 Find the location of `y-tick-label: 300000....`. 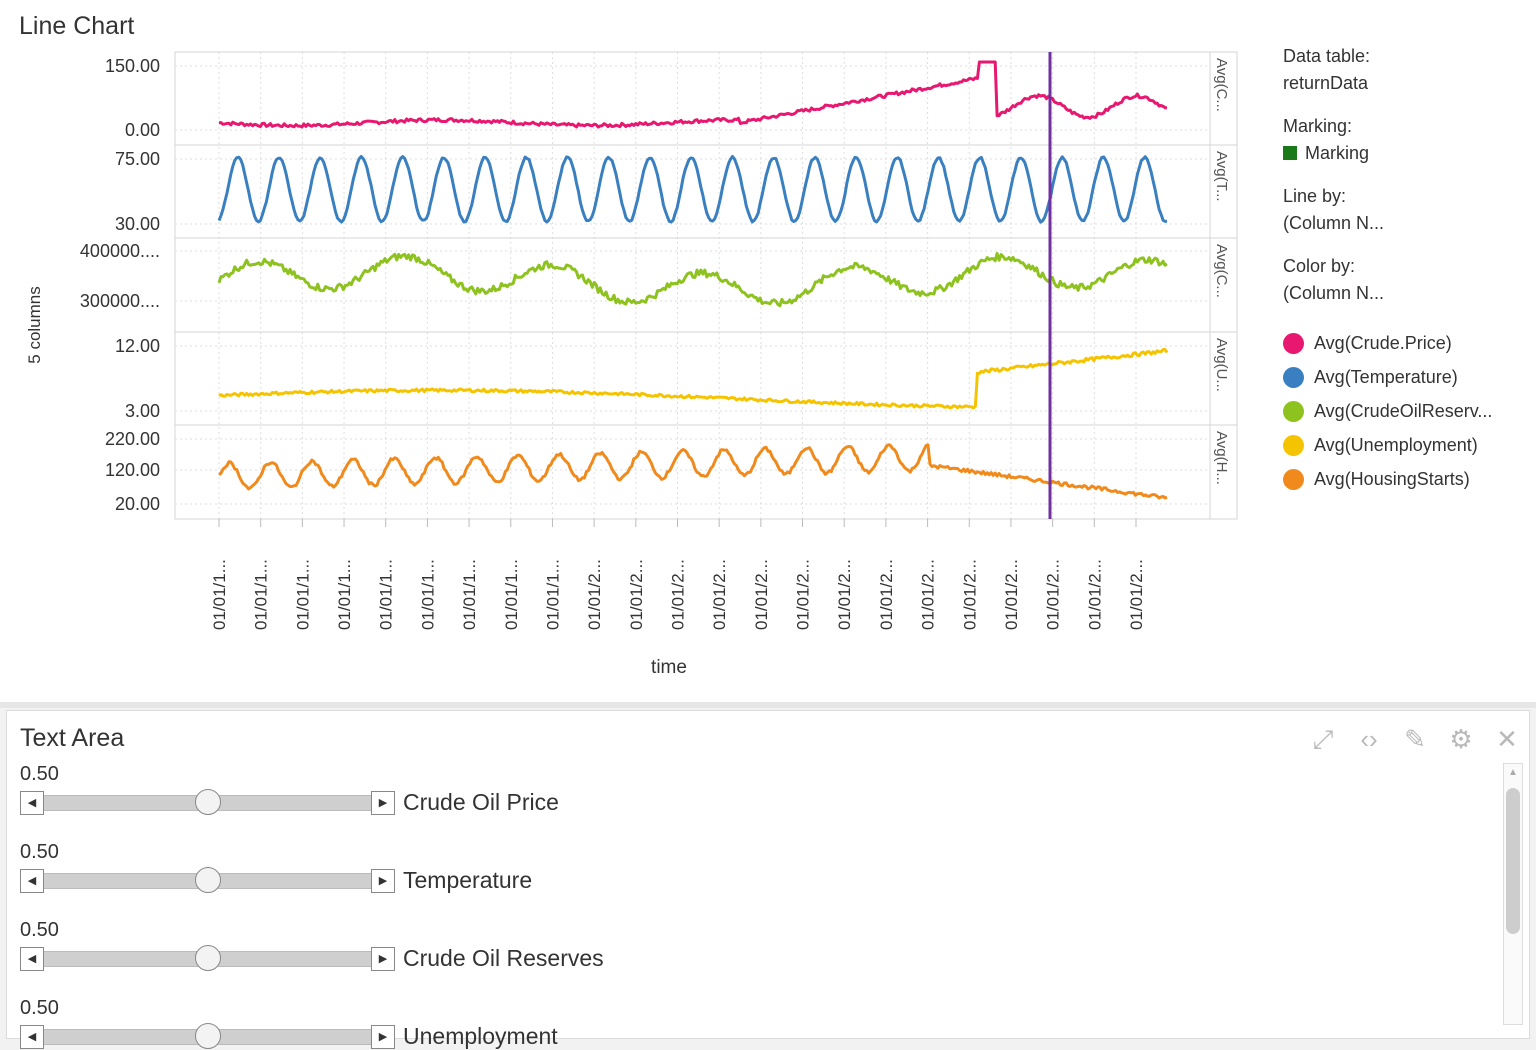

y-tick-label: 300000.... is located at coordinates (120, 301).